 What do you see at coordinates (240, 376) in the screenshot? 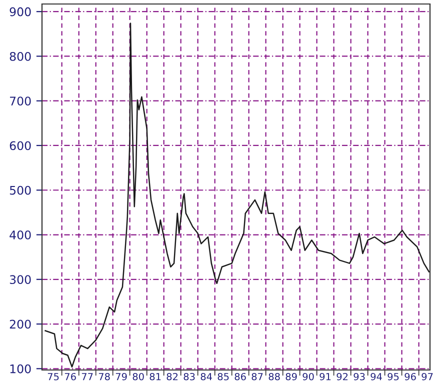
I see `x-tick-label: 86` at bounding box center [240, 376].